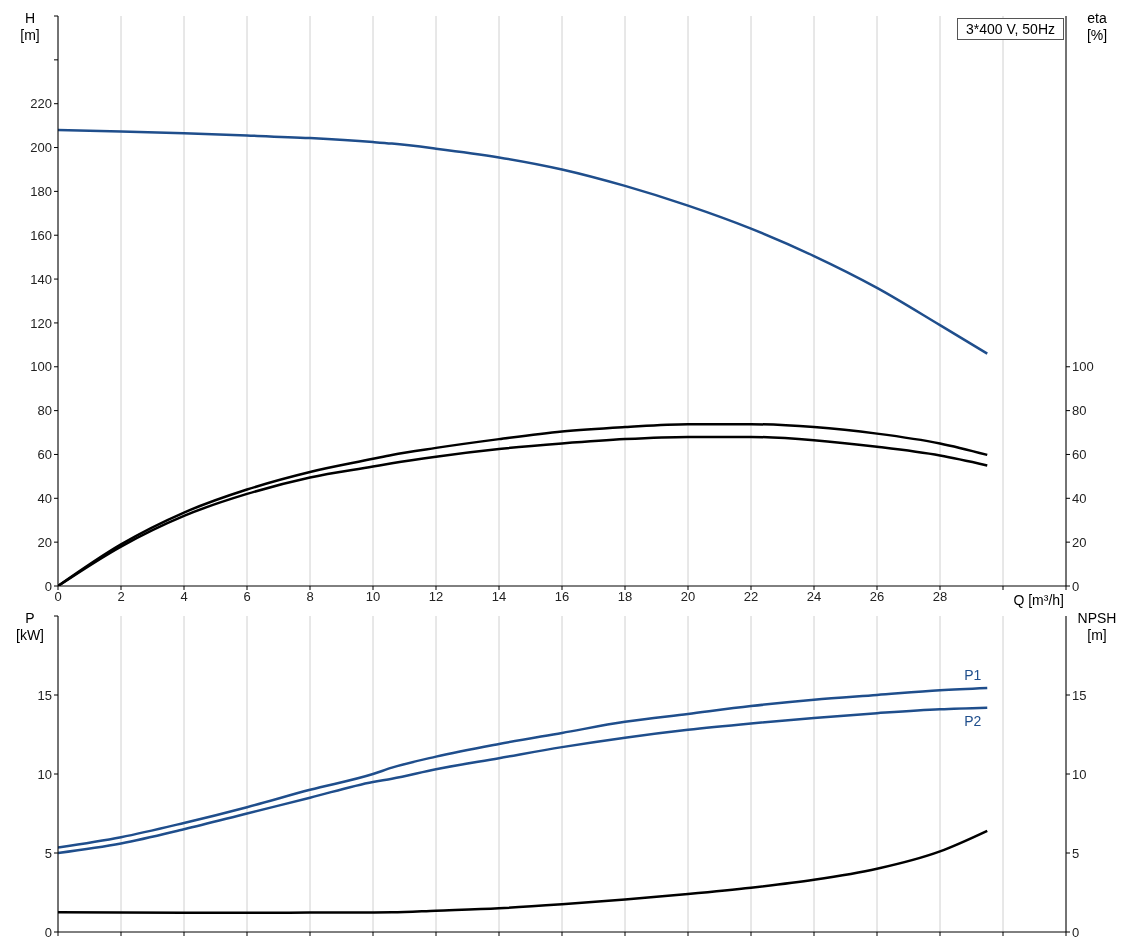 The height and width of the screenshot is (948, 1134). I want to click on y-tick-label: 10, so click(44, 774).